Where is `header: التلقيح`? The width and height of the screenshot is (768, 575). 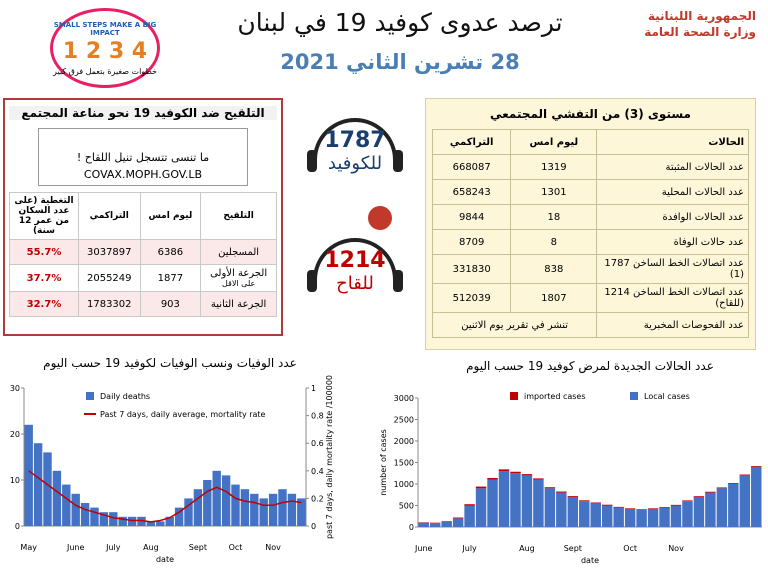
header: التلقيح is located at coordinates (238, 216).